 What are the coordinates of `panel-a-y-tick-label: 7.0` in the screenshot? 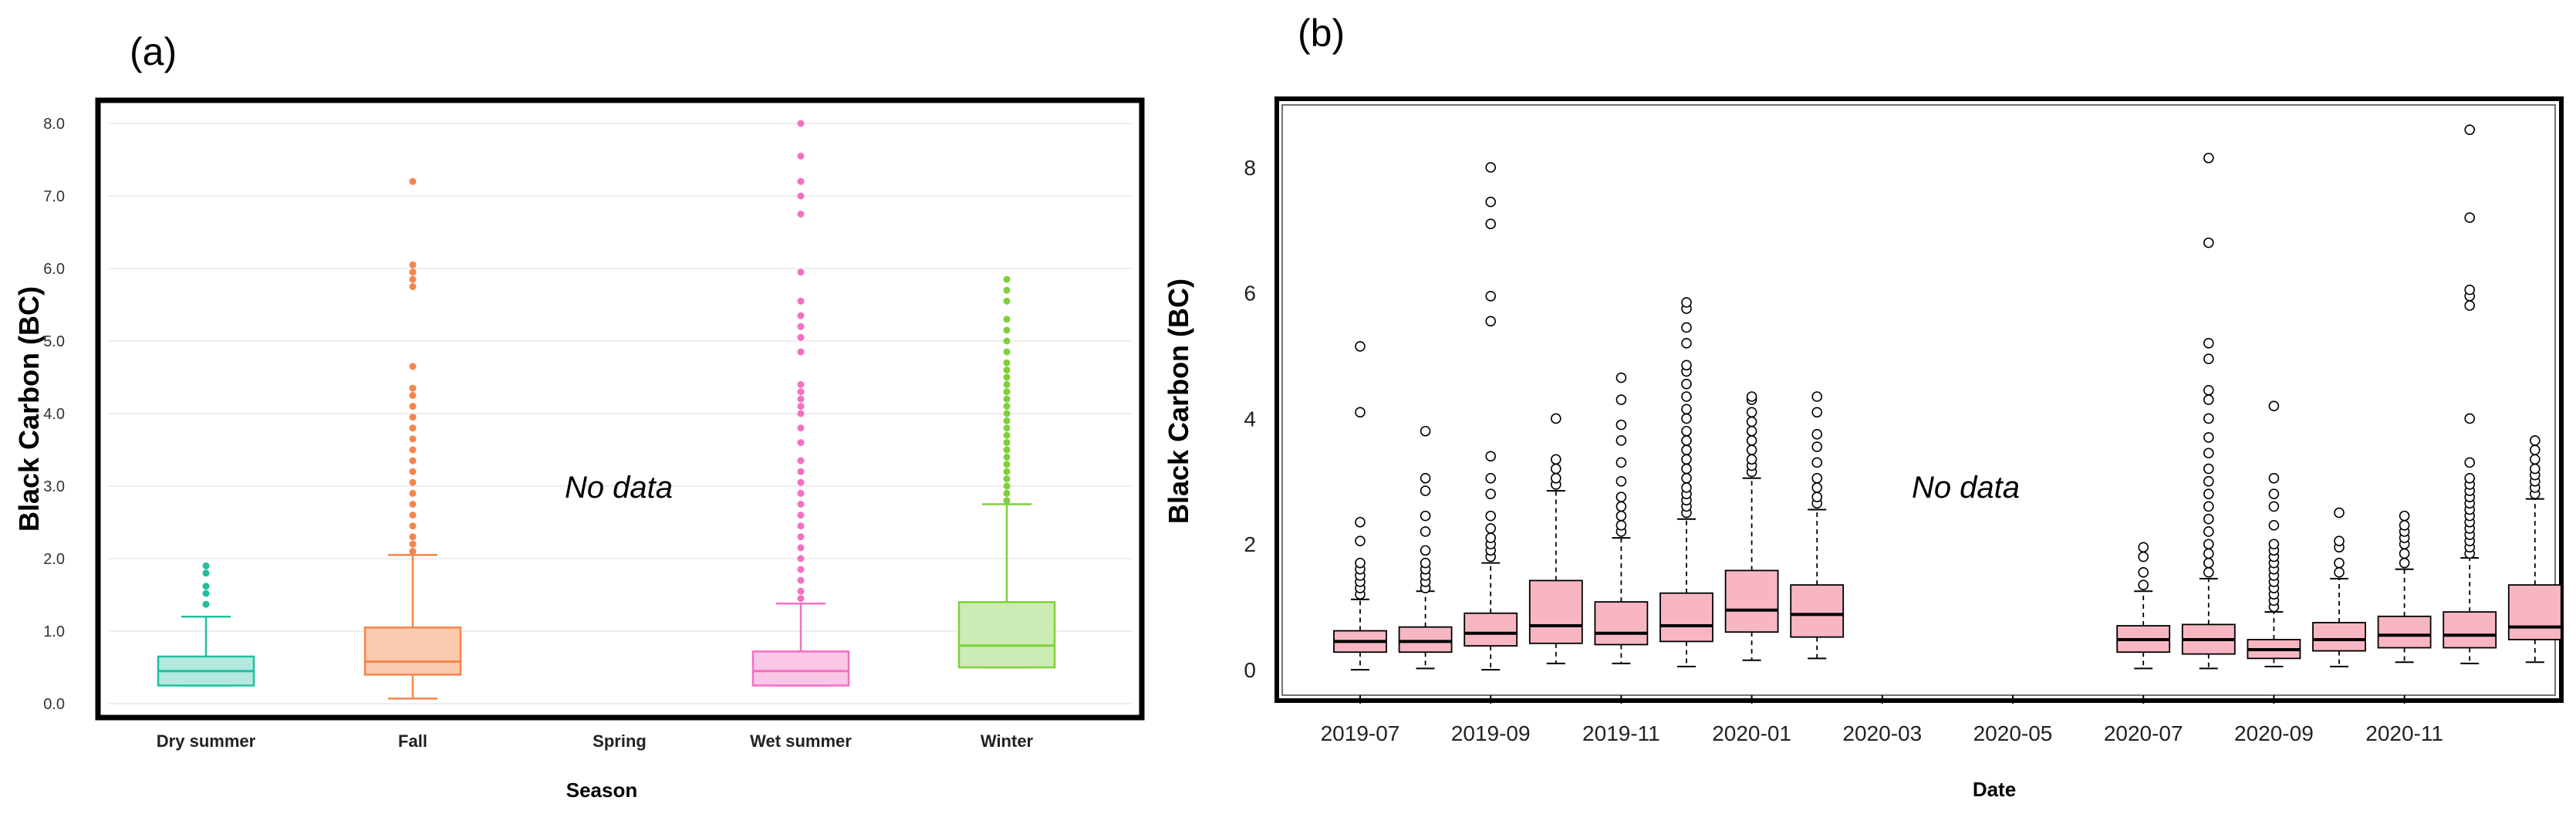 It's located at (54, 196).